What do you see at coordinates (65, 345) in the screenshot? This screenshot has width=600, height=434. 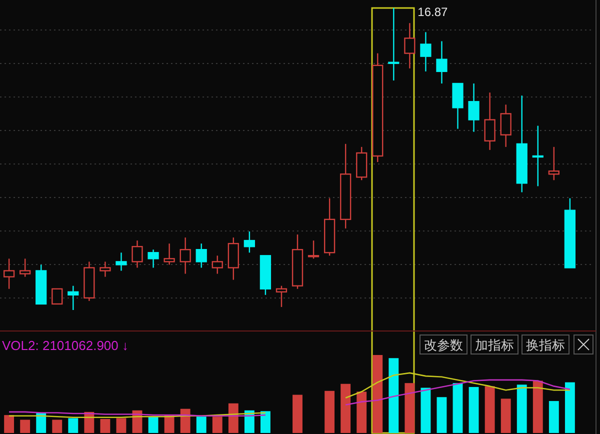 I see `chart-title: VOL2: 2101062.900 ↓` at bounding box center [65, 345].